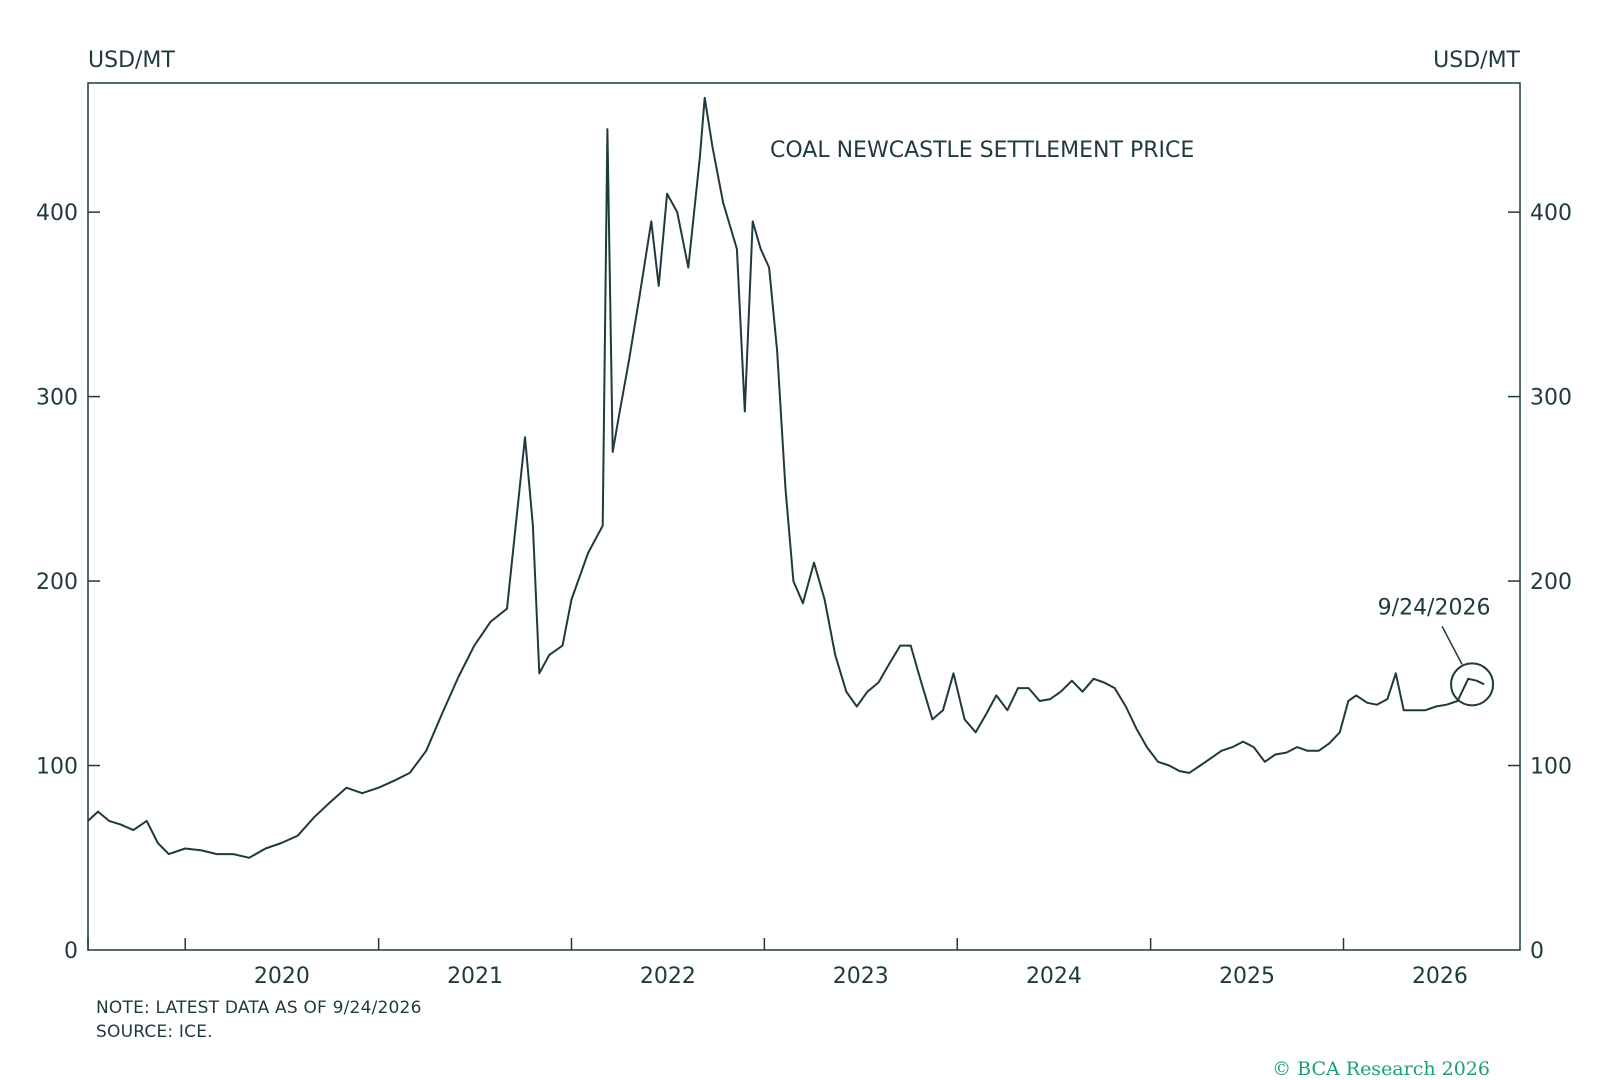 The width and height of the screenshot is (1600, 1080). Describe the element at coordinates (982, 150) in the screenshot. I see `chart-title: COAL NEWCASTLE SETTLEMENT PRICE` at that location.